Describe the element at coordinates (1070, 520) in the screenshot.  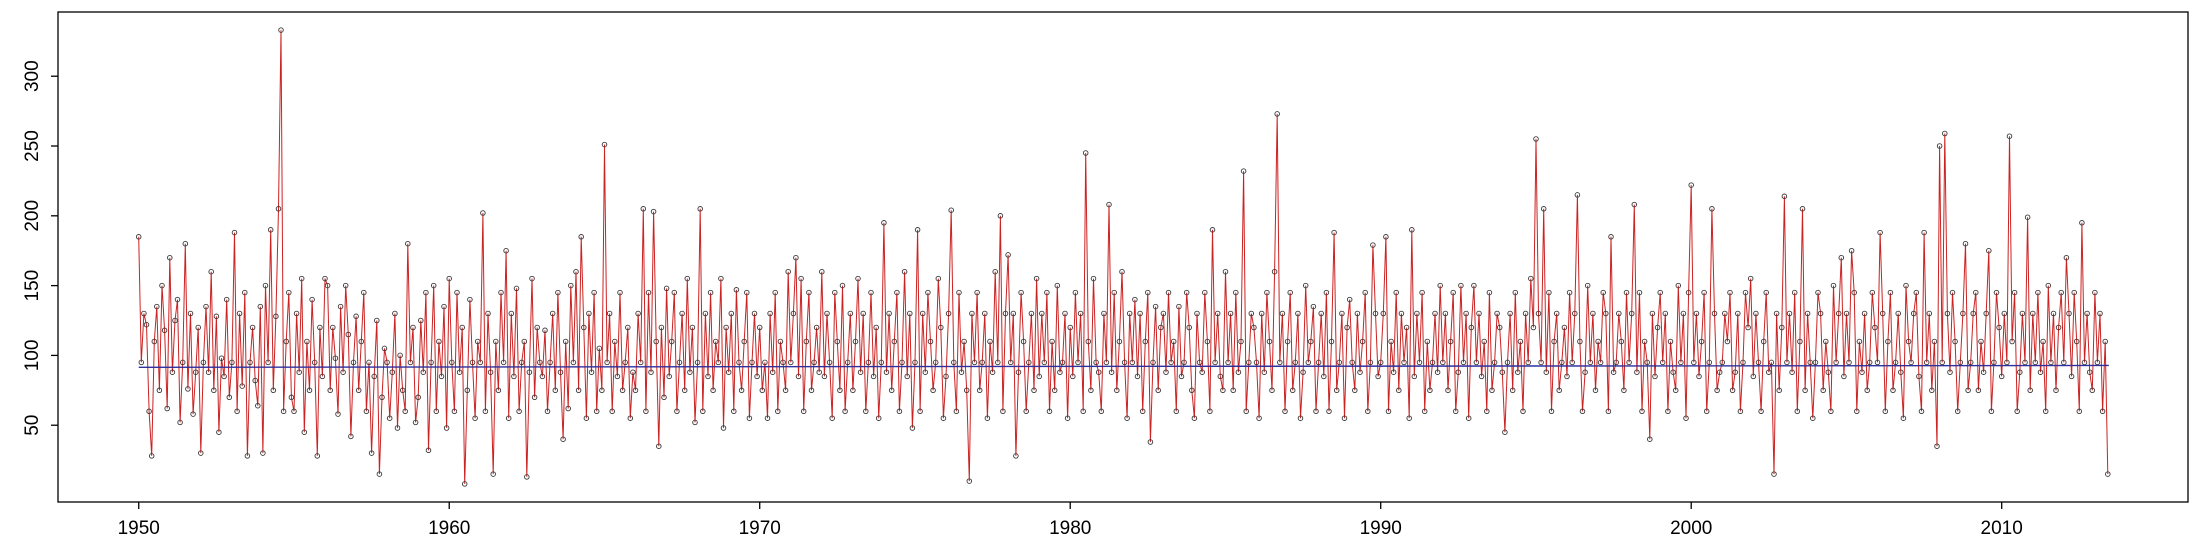
I see `x-axis: 1950 1960 1970 1980 1990 2000 2010` at that location.